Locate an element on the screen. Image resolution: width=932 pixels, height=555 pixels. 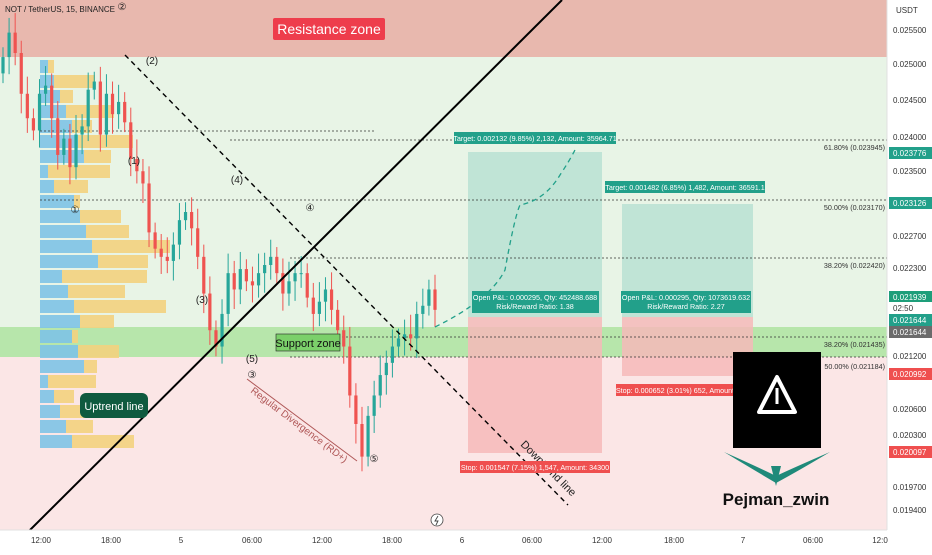
y-tick-label: 0.022700 is located at coordinates (910, 236).